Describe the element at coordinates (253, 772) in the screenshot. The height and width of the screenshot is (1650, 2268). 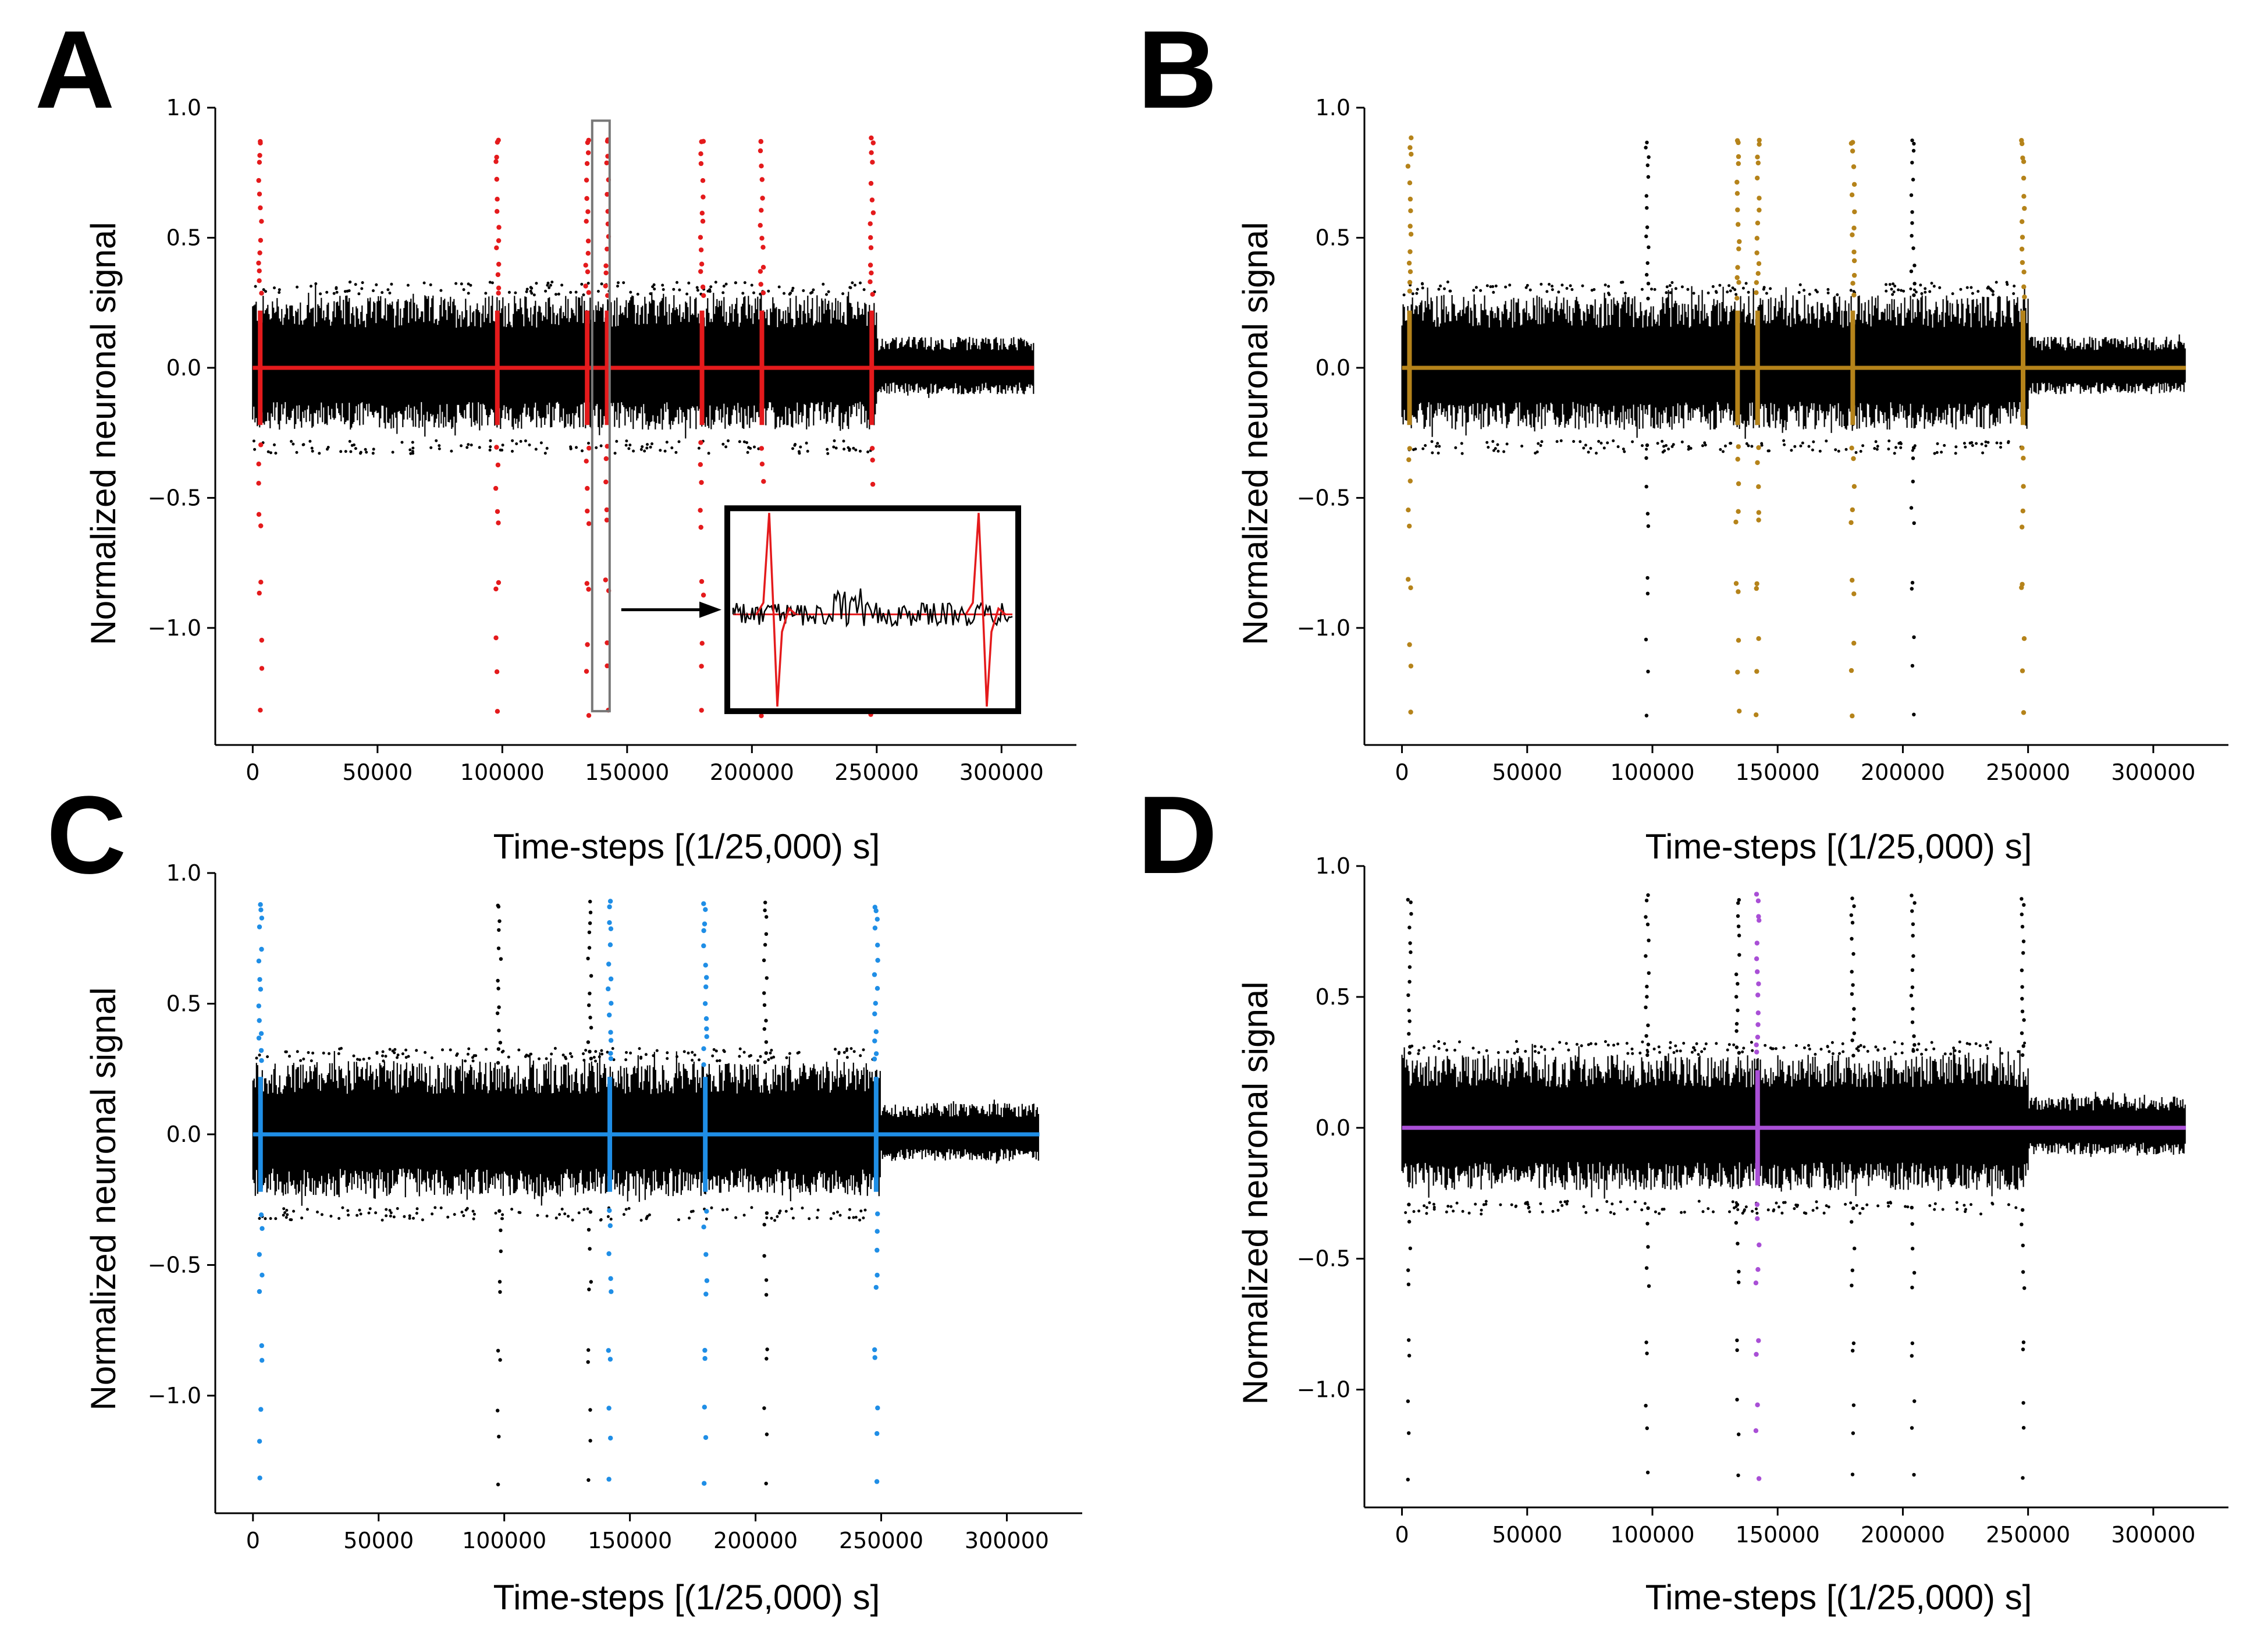
I see `x-tick-label: 0` at that location.